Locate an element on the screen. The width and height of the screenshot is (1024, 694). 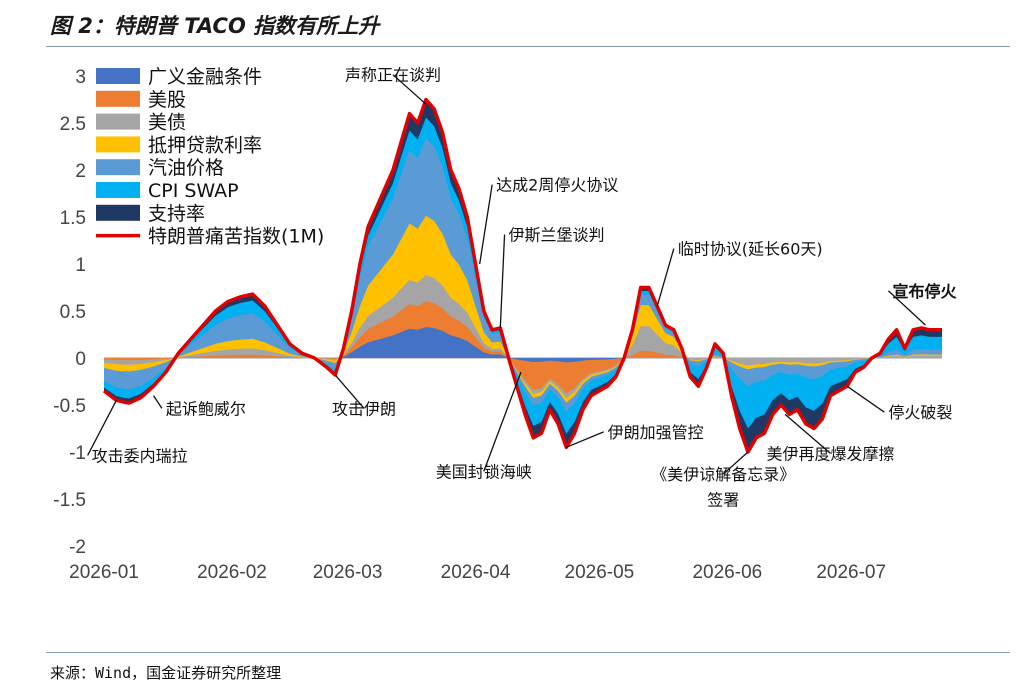
x-tick-label: 2026-07 is located at coordinates (851, 572).